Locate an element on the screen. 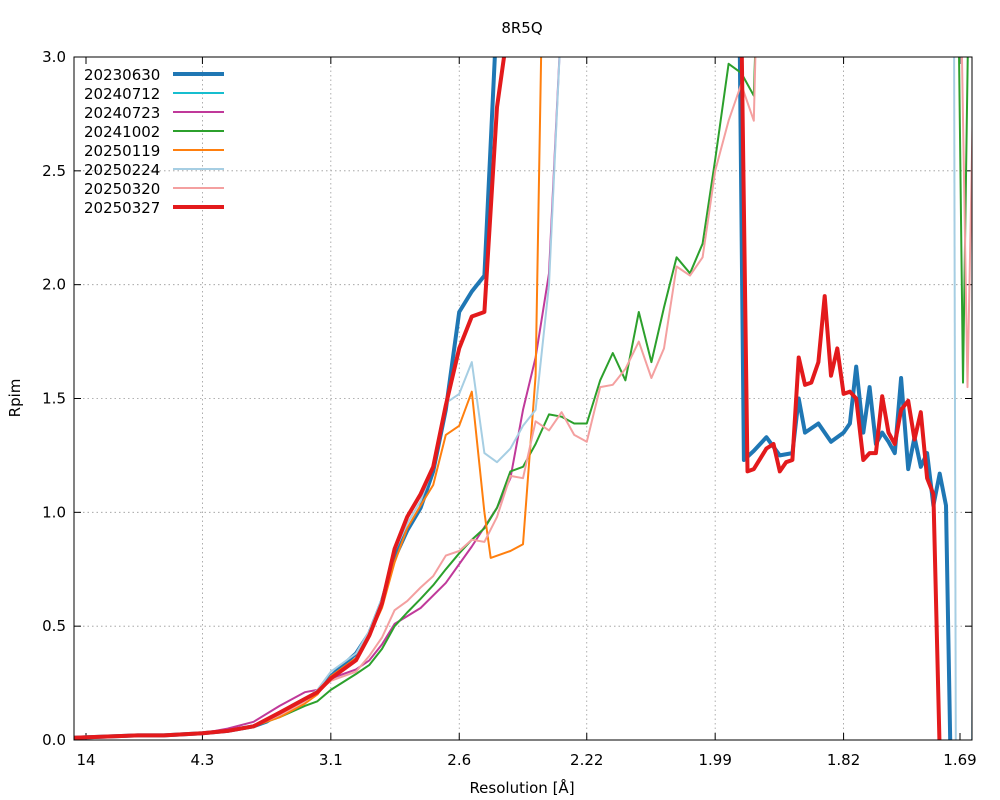 This screenshot has height=800, width=1000. legend-label: 20250320 is located at coordinates (122, 189).